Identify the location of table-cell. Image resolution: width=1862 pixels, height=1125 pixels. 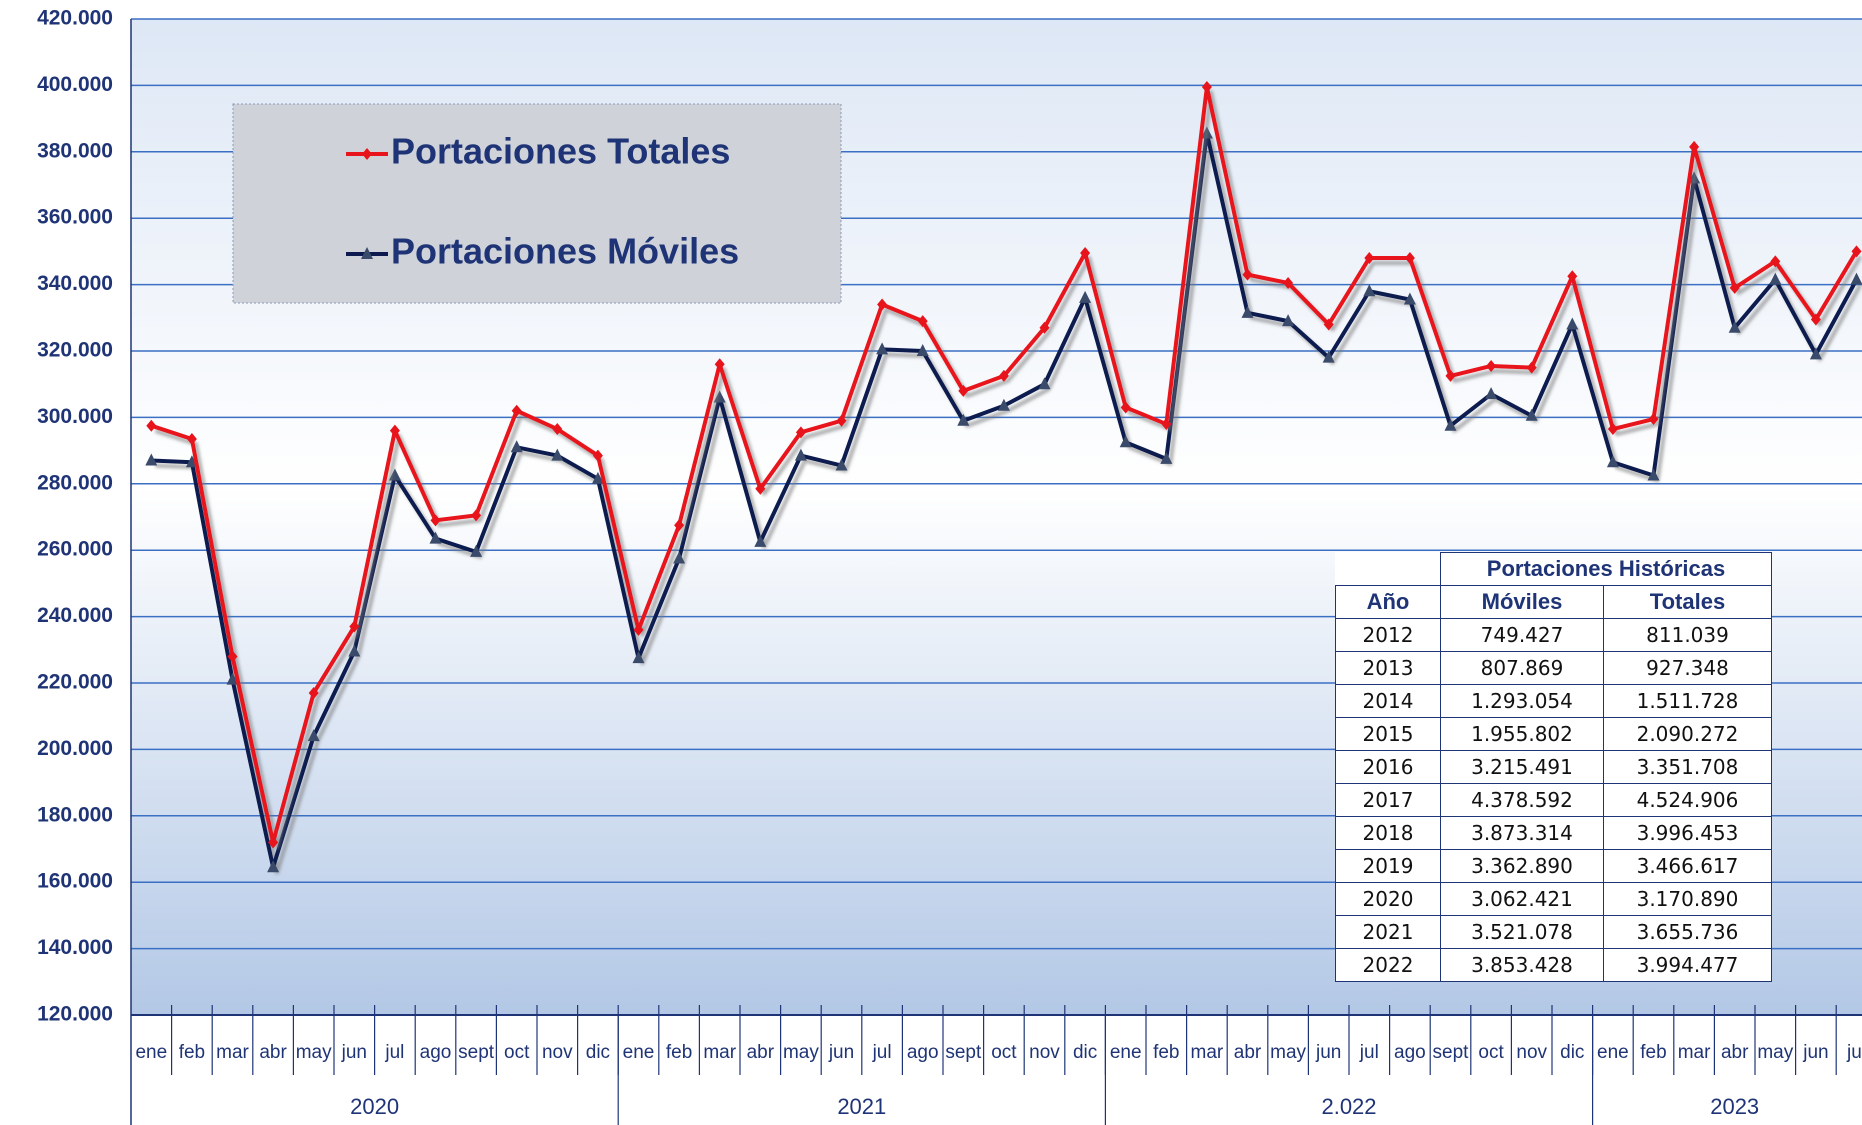
(1388, 569).